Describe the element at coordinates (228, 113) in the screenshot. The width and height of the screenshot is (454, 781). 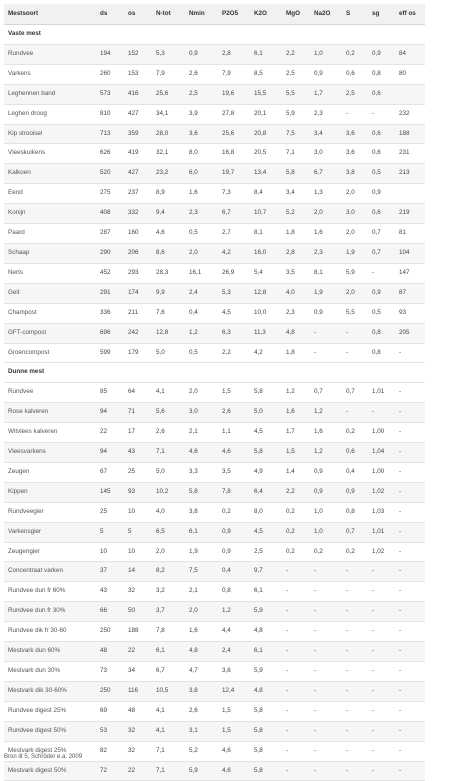
I see `value-cell: 27,8` at that location.